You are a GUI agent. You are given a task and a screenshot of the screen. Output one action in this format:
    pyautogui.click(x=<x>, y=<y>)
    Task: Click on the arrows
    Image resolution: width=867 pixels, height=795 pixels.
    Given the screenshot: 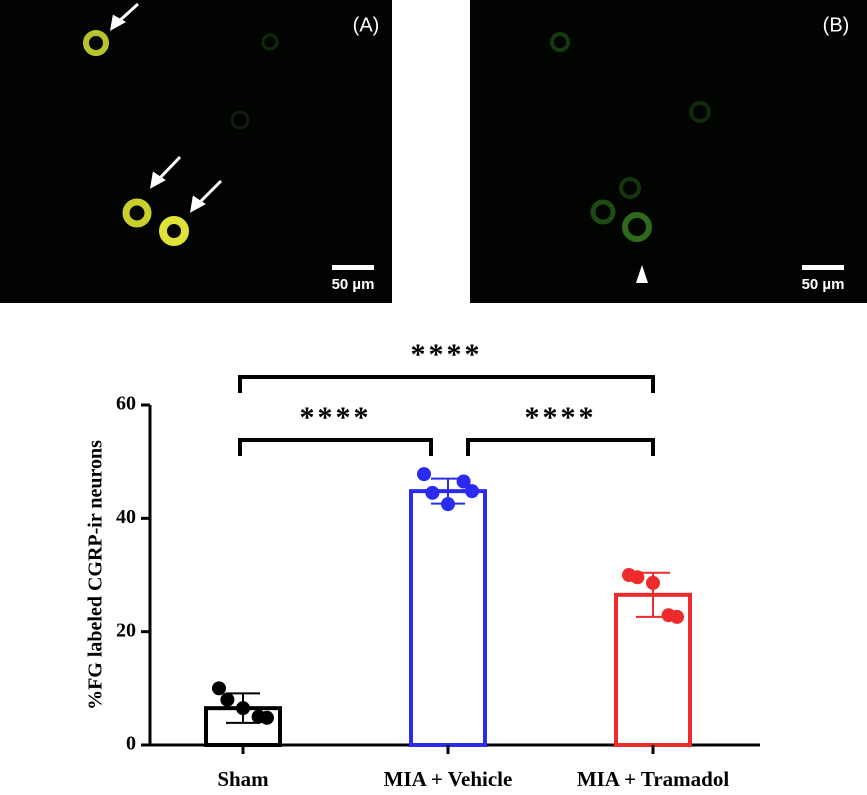 What is the action you would take?
    pyautogui.click(x=166, y=107)
    